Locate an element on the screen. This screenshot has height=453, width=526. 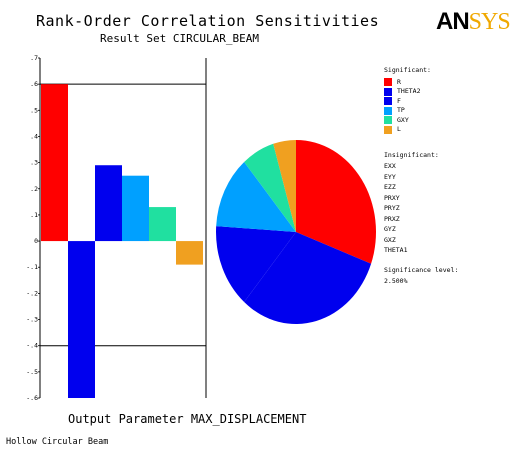
bar-theta2 is located at coordinates (81, 319).